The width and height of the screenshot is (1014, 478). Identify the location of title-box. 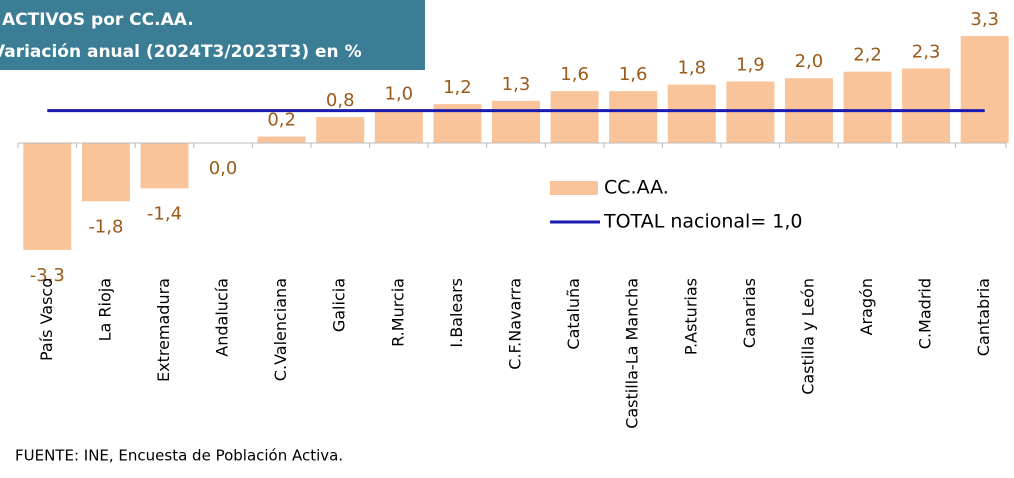
(212, 35).